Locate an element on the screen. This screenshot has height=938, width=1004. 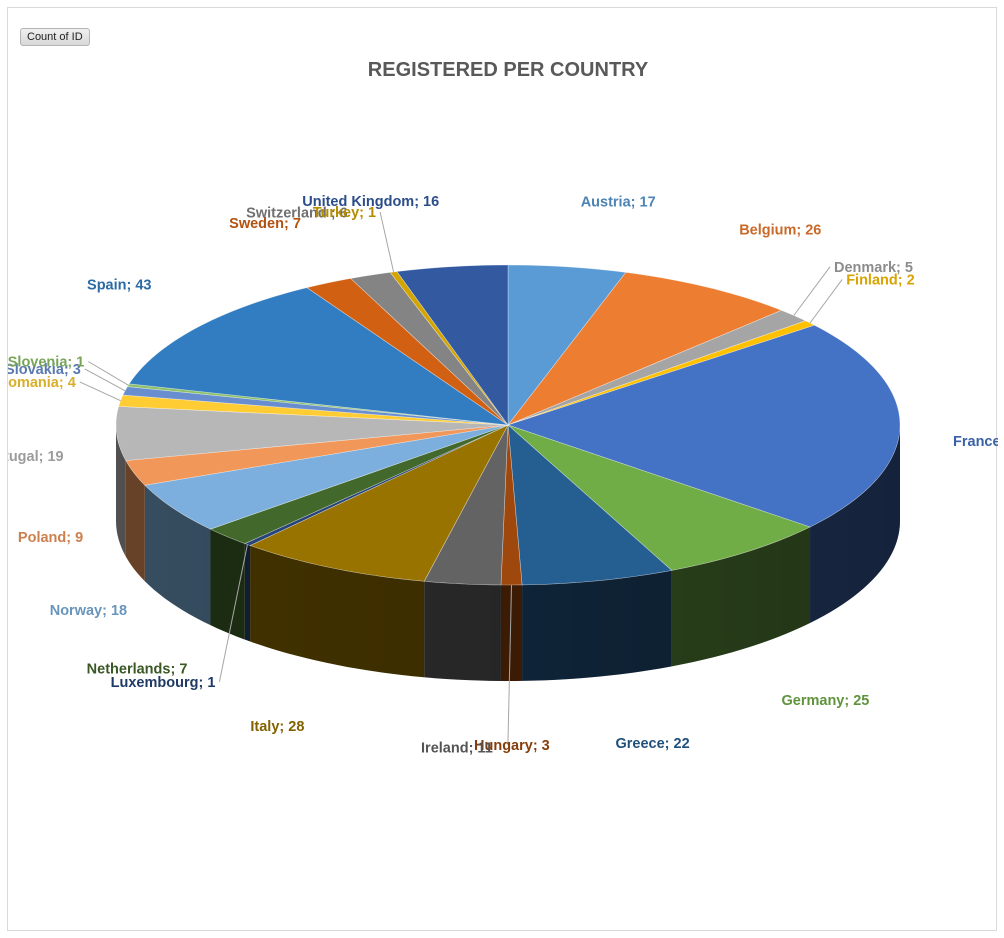
data-label-netherlands: Netherlands; 7 is located at coordinates (137, 669).